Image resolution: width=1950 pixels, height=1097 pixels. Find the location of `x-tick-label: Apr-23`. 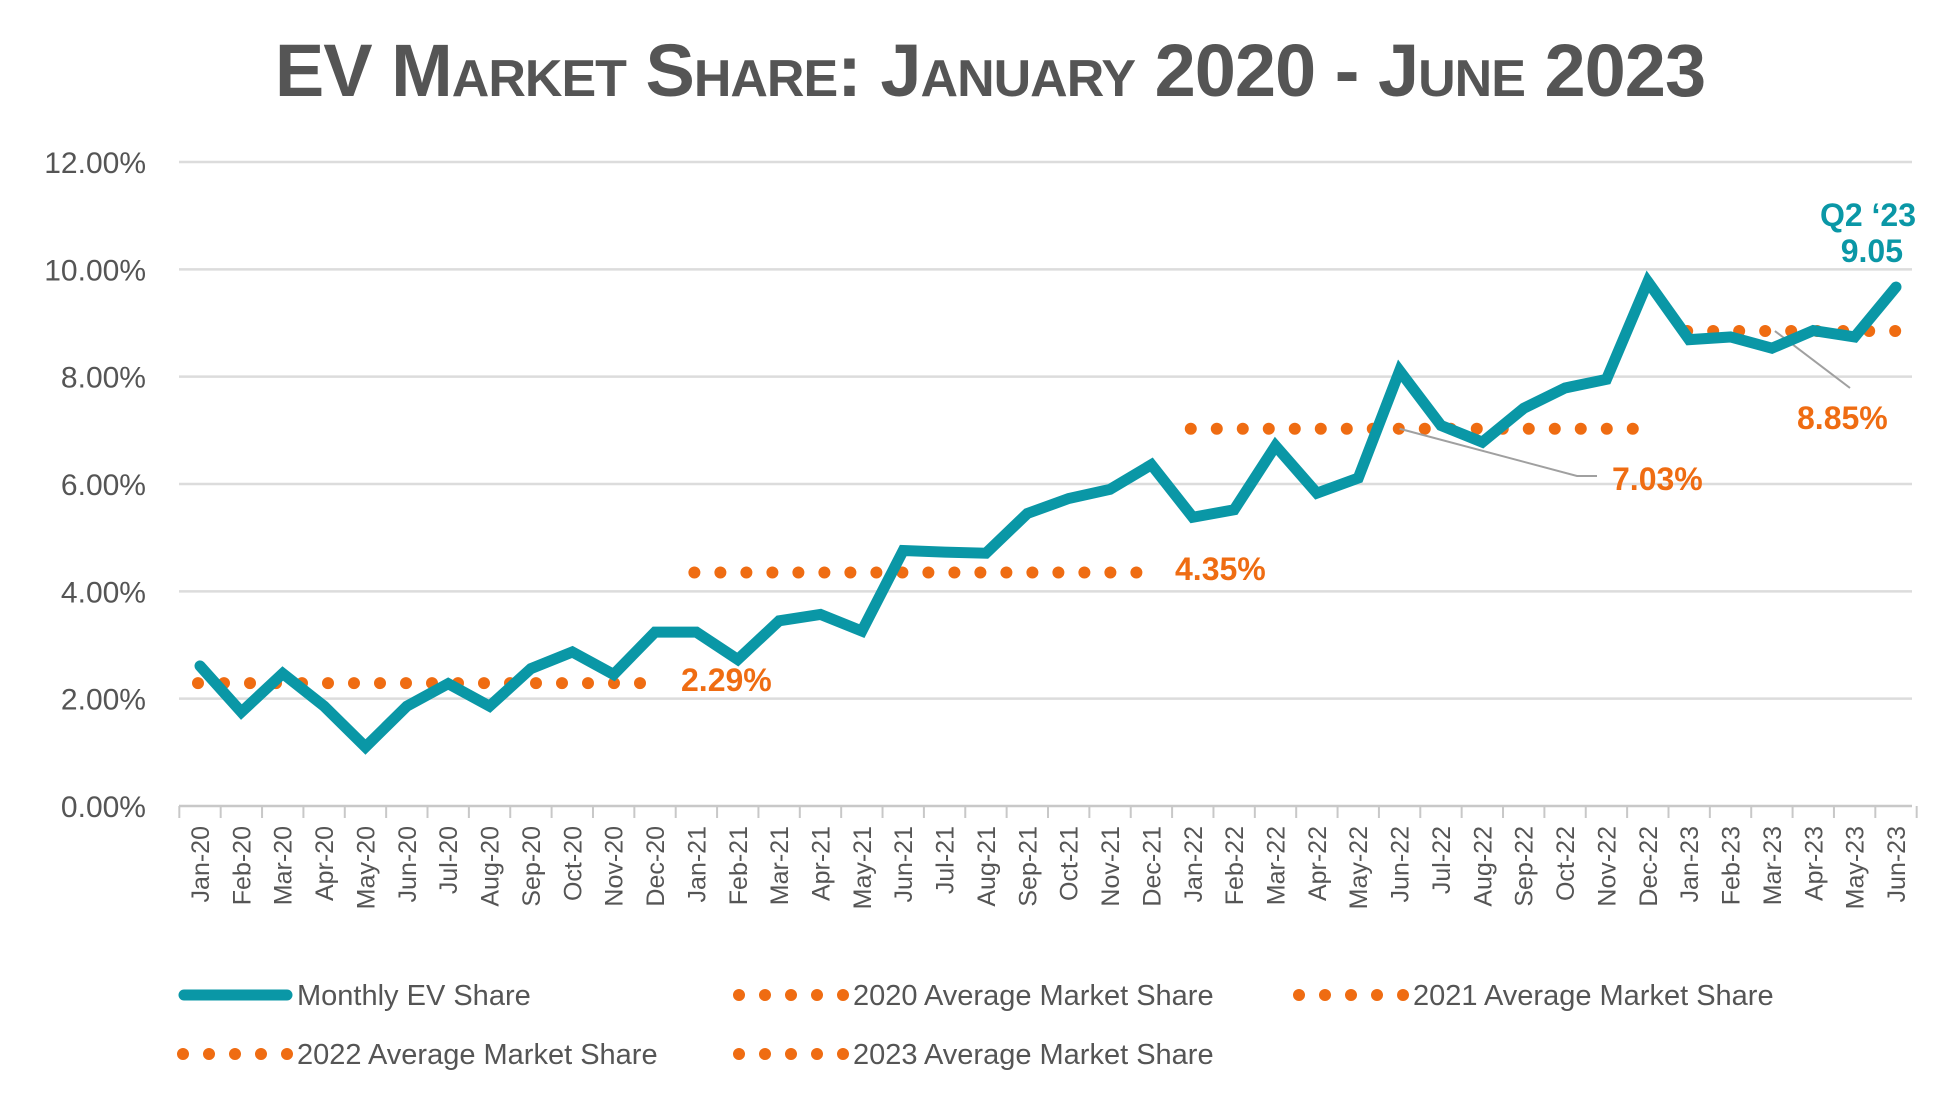

x-tick-label: Apr-23 is located at coordinates (1814, 863).